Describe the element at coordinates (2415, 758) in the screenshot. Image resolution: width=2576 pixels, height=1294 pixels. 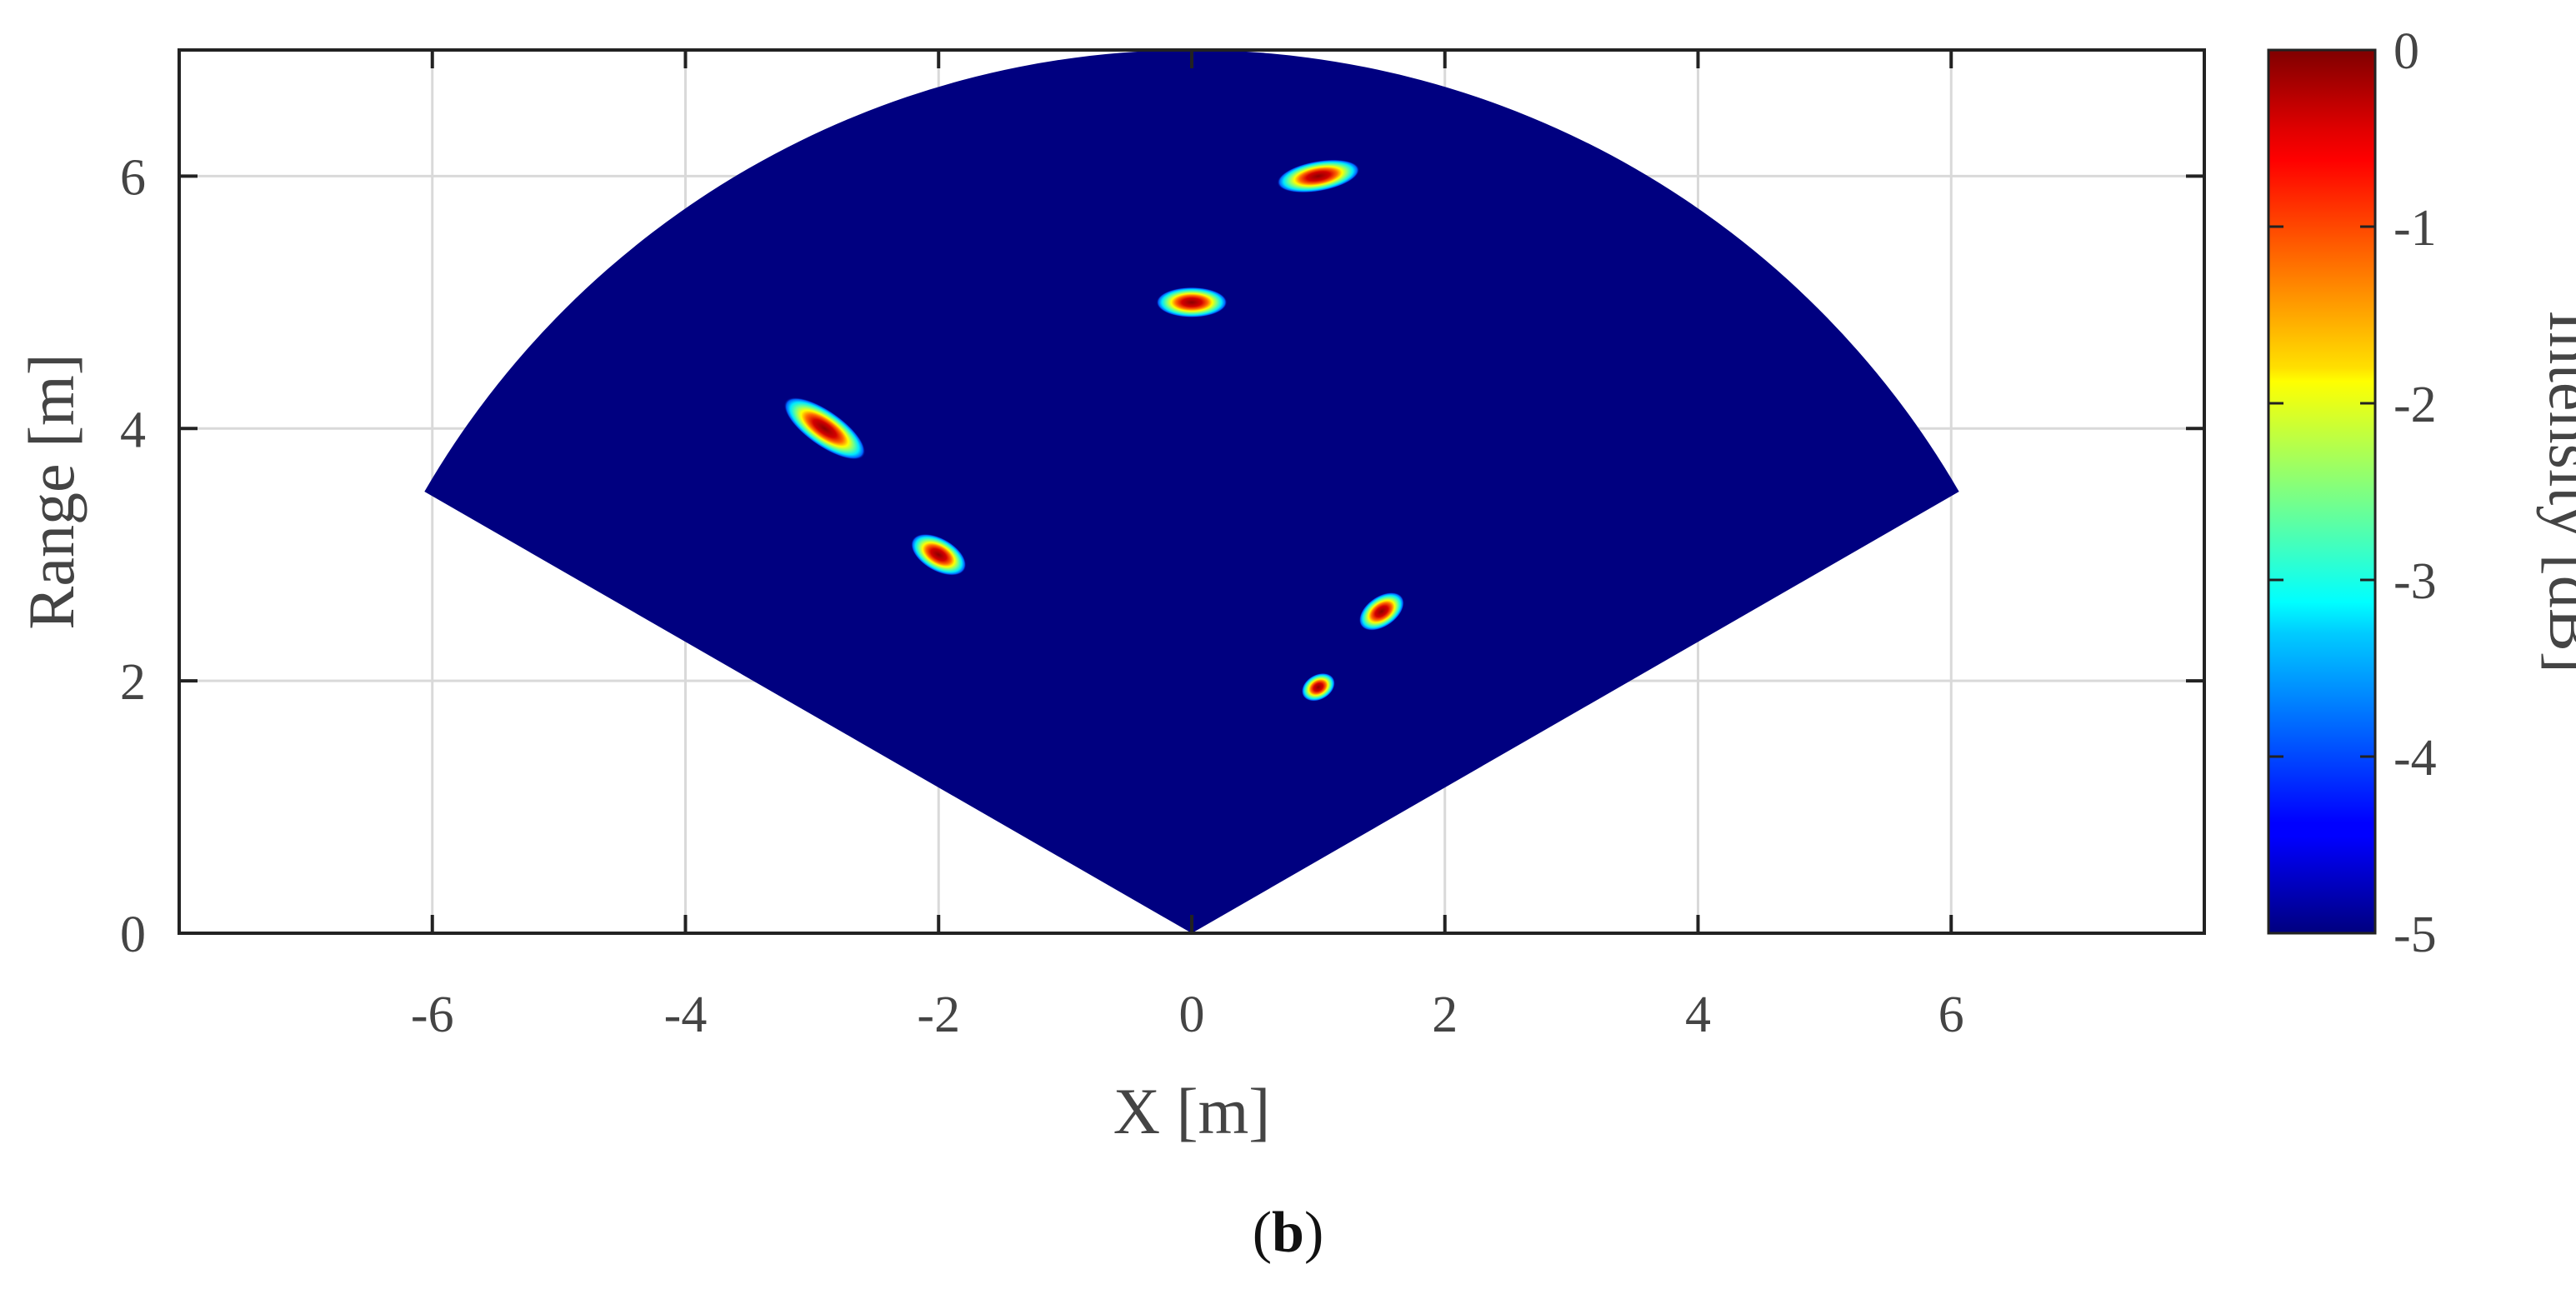
I see `colorbar-tick-label: -4` at that location.